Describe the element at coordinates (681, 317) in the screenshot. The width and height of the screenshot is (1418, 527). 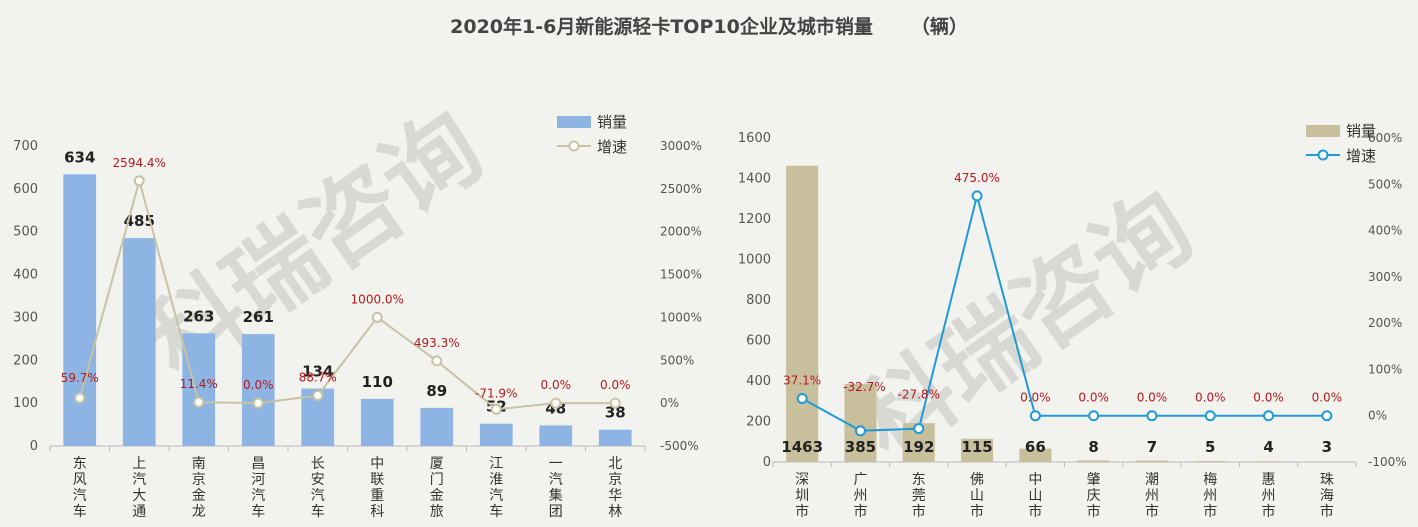
I see `y-right-tick-label: 1000%` at that location.